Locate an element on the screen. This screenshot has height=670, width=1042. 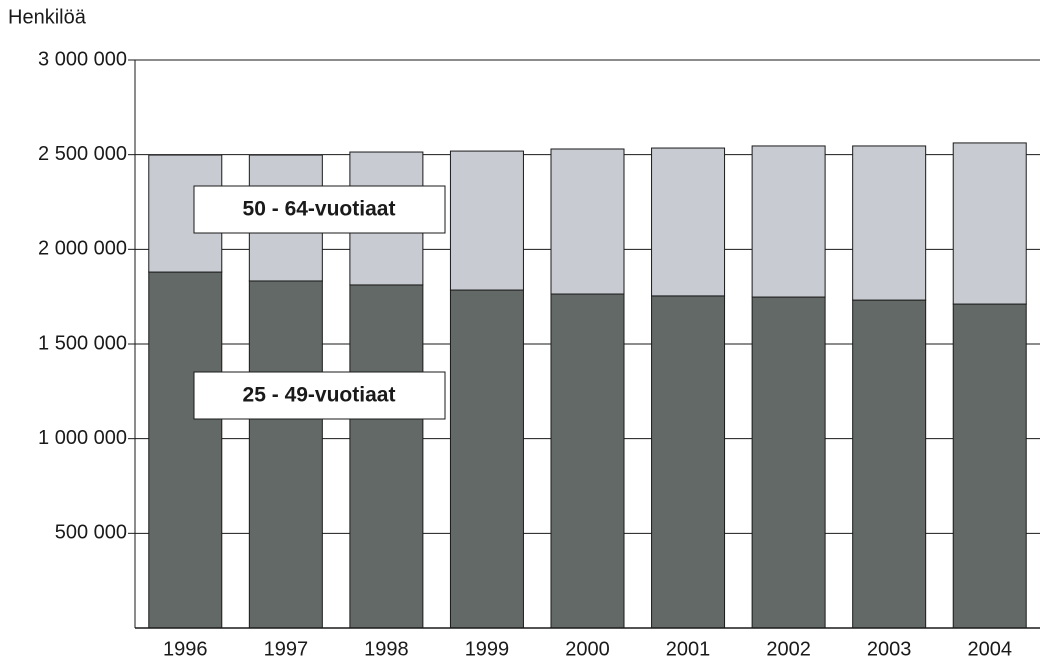
x-tick-label: 1997 is located at coordinates (286, 649).